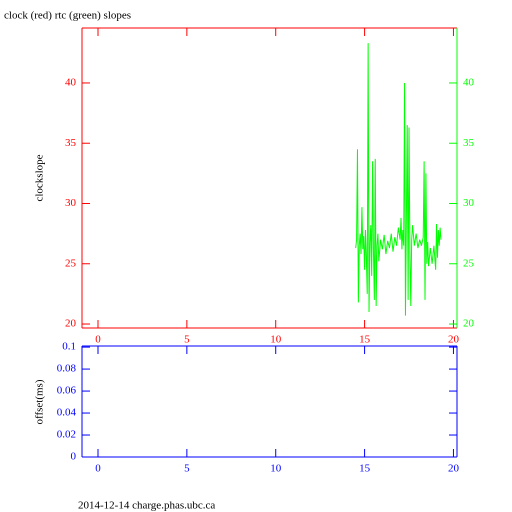 Image resolution: width=512 pixels, height=512 pixels. Describe the element at coordinates (67, 391) in the screenshot. I see `y-tick-label: 0.06` at that location.